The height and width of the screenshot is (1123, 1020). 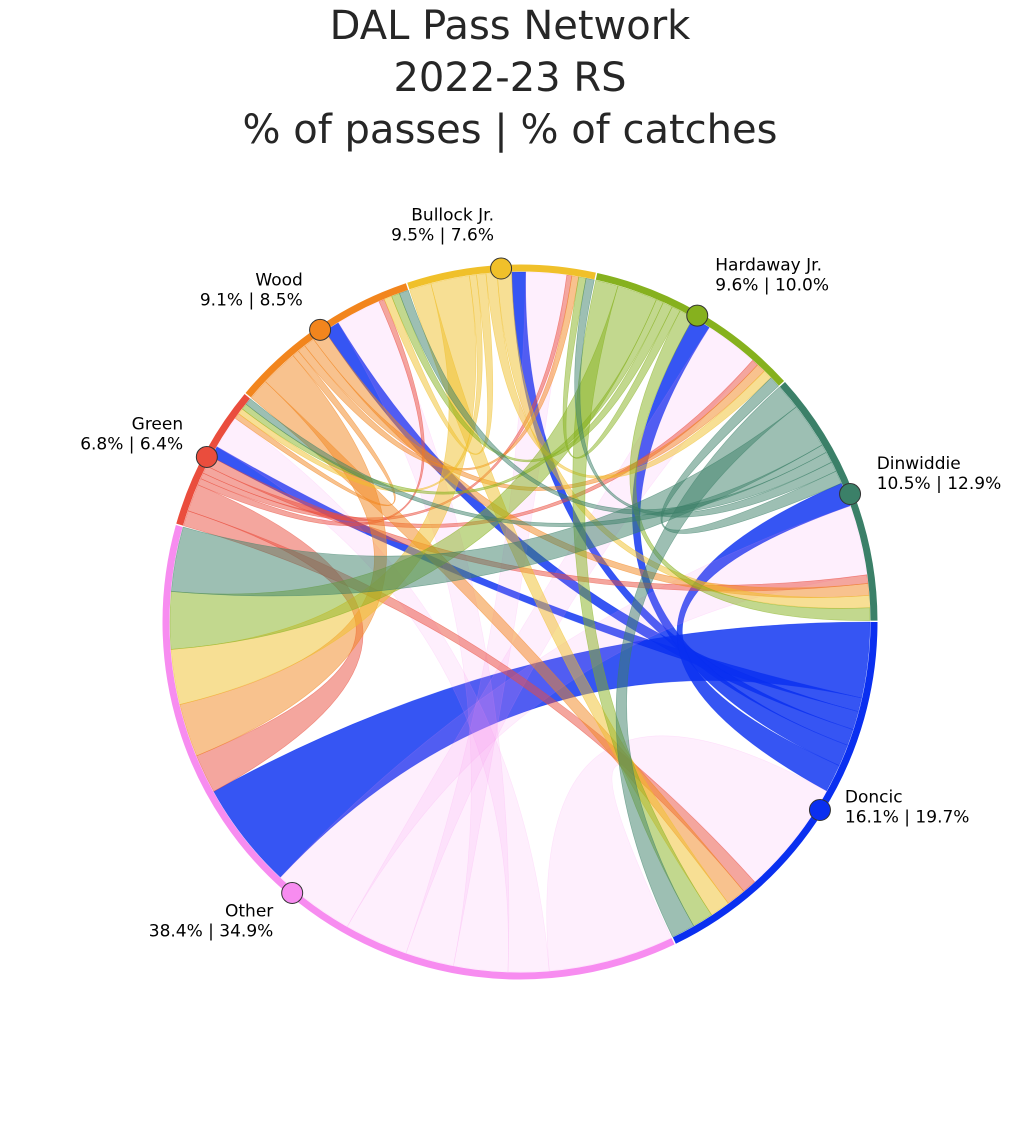 What do you see at coordinates (486, 618) in the screenshot?
I see `ribbon-other-to-bullock-jr` at bounding box center [486, 618].